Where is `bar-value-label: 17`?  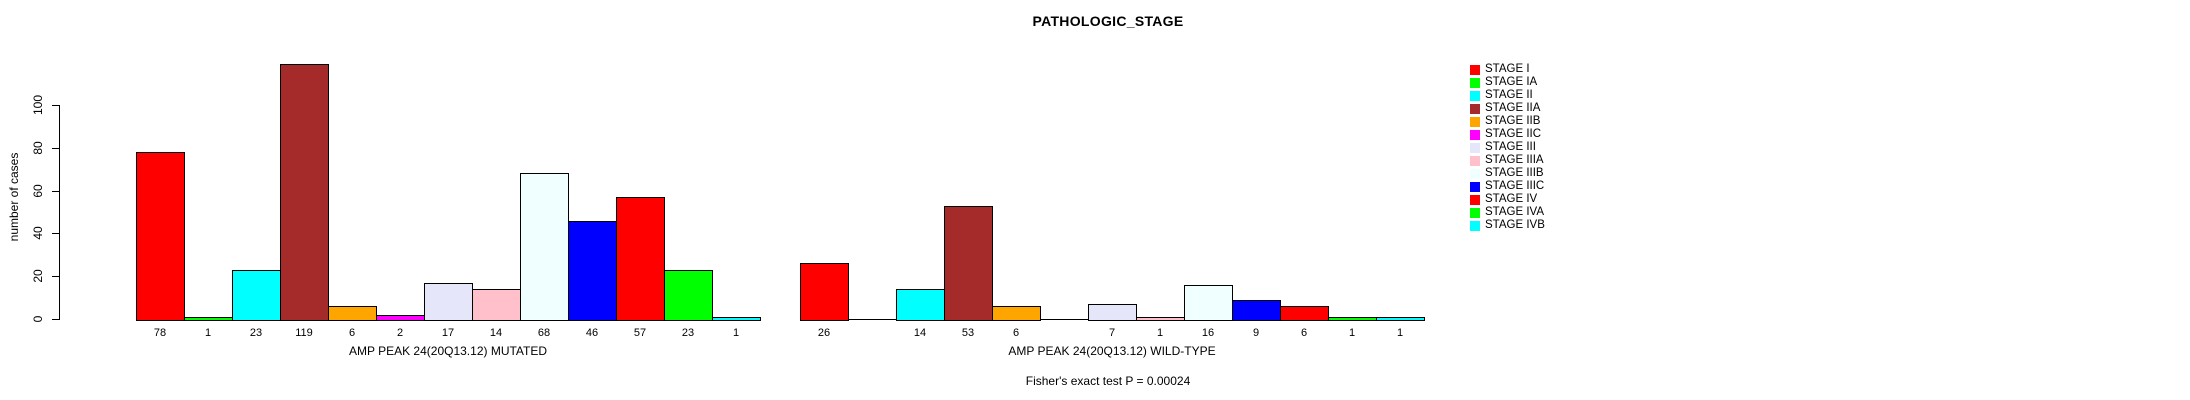 bar-value-label: 17 is located at coordinates (448, 333).